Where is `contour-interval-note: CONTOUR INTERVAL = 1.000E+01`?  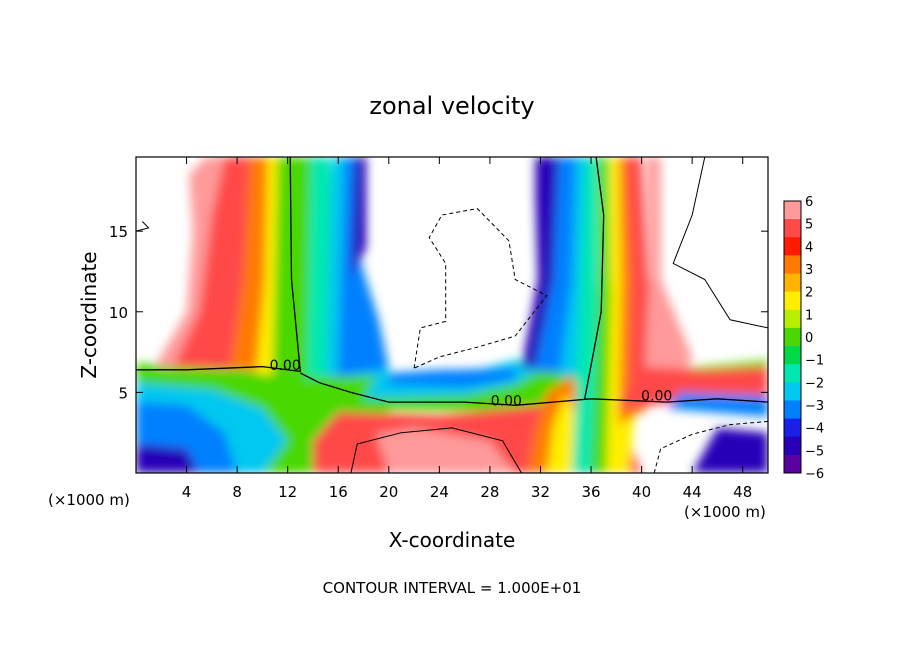
contour-interval-note: CONTOUR INTERVAL = 1.000E+01 is located at coordinates (452, 588).